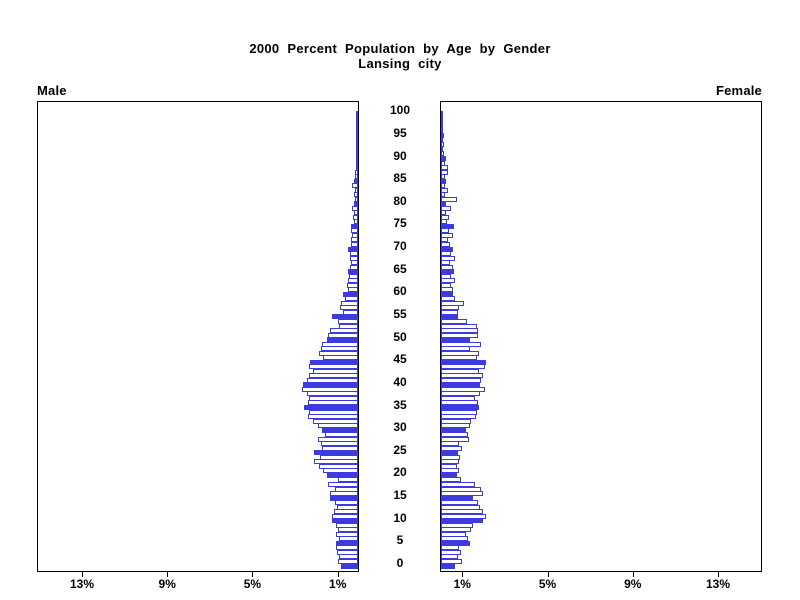 The height and width of the screenshot is (600, 800). I want to click on pct-tick-label: 5%, so click(252, 584).